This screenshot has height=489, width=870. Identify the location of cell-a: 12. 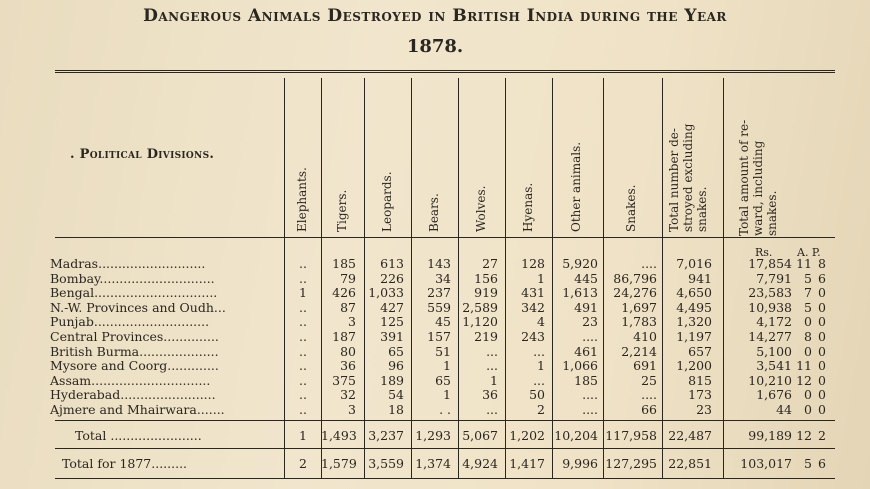
(804, 435).